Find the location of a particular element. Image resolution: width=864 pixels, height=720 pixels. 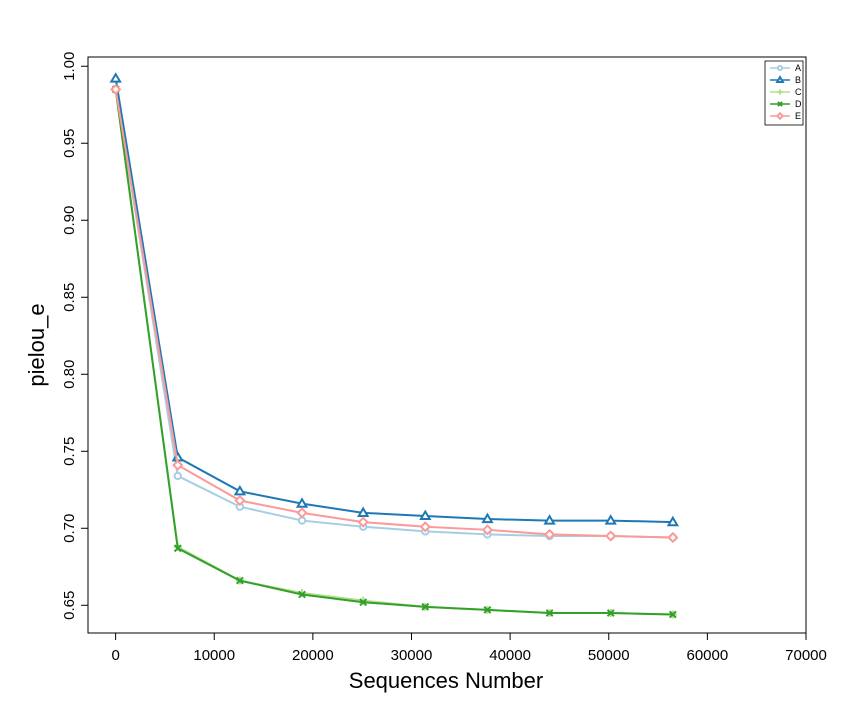

x-axis-label: Sequences Number is located at coordinates (446, 680).